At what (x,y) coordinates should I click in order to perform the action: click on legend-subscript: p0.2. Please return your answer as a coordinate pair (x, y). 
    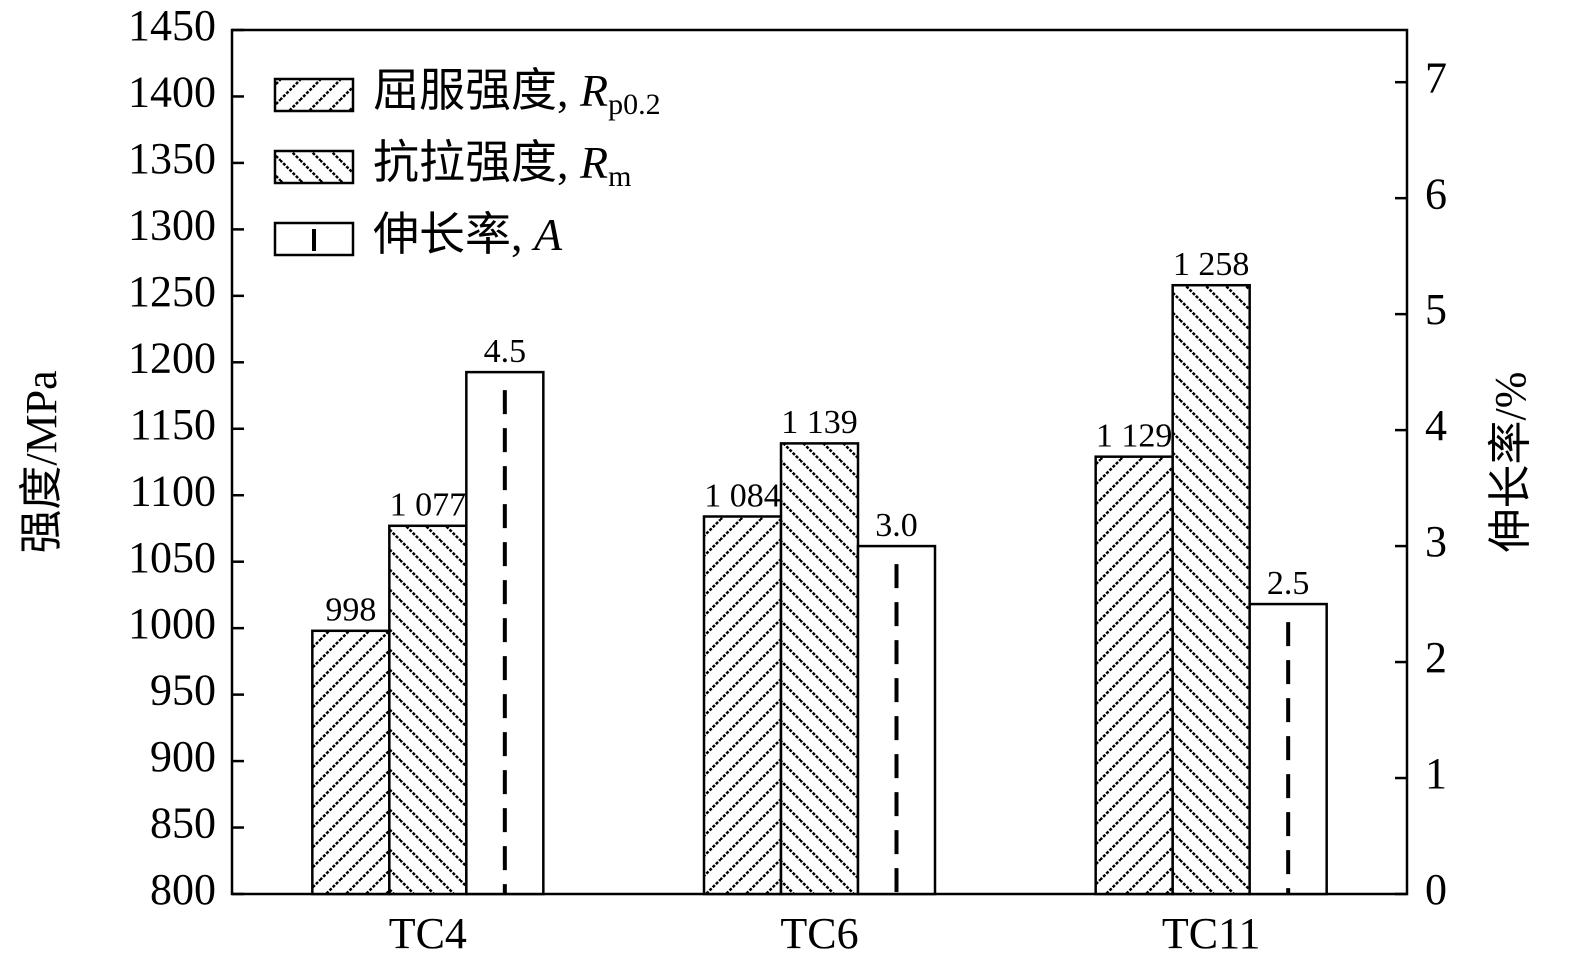
    Looking at the image, I should click on (634, 104).